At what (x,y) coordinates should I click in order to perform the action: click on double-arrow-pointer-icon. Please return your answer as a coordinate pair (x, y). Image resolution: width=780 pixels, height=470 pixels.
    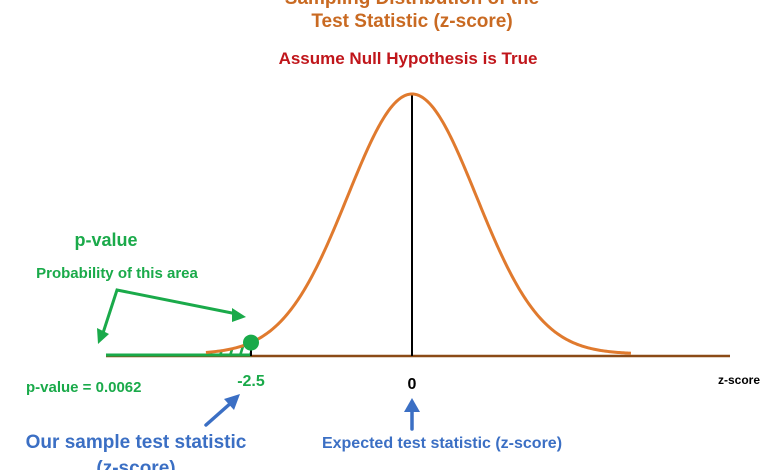
    Looking at the image, I should click on (171, 316).